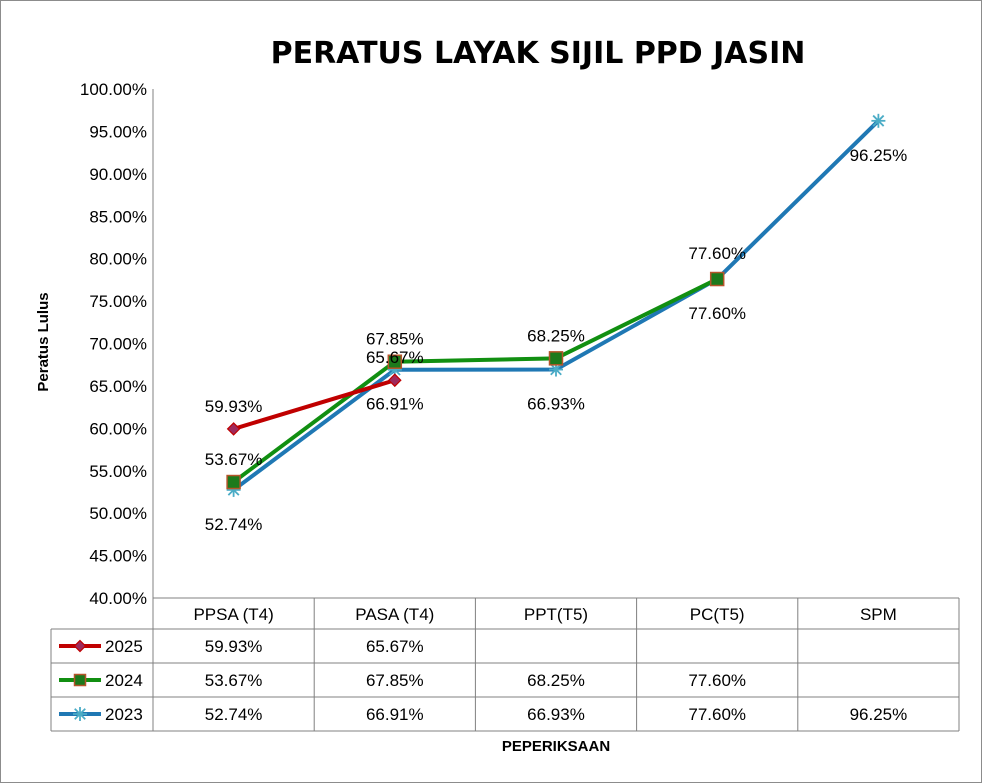 Image resolution: width=982 pixels, height=783 pixels. Describe the element at coordinates (234, 524) in the screenshot. I see `data-label-2023: 52.74%` at that location.